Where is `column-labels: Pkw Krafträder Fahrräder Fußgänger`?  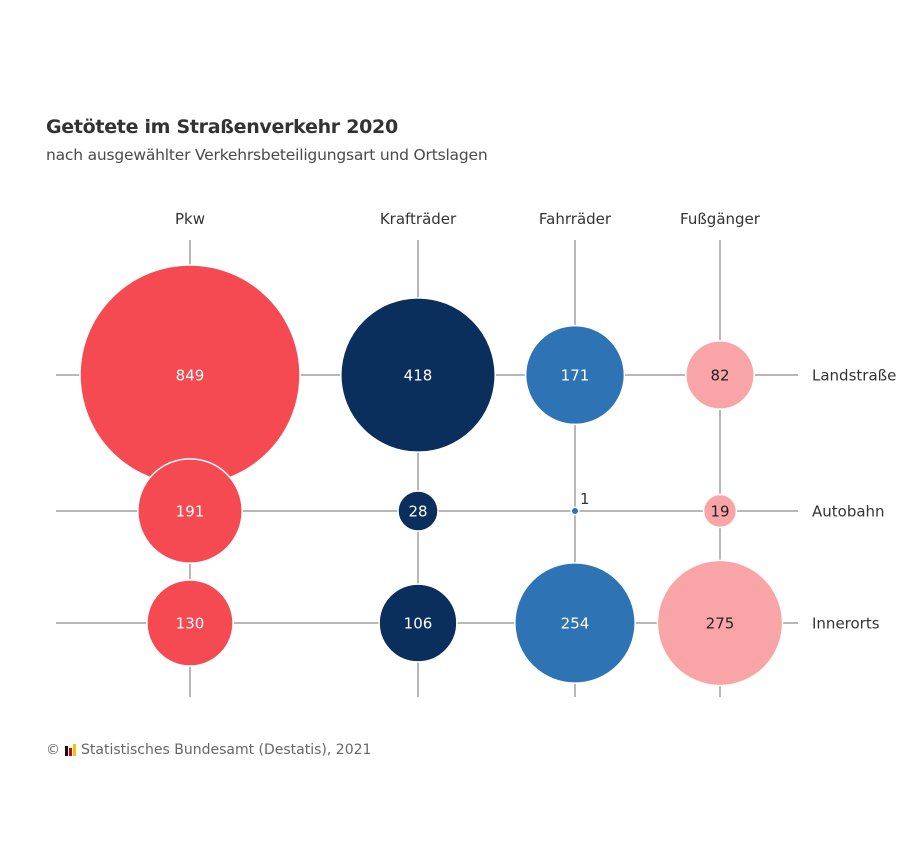
column-labels: Pkw Krafträder Fahrräder Fußgänger is located at coordinates (468, 219).